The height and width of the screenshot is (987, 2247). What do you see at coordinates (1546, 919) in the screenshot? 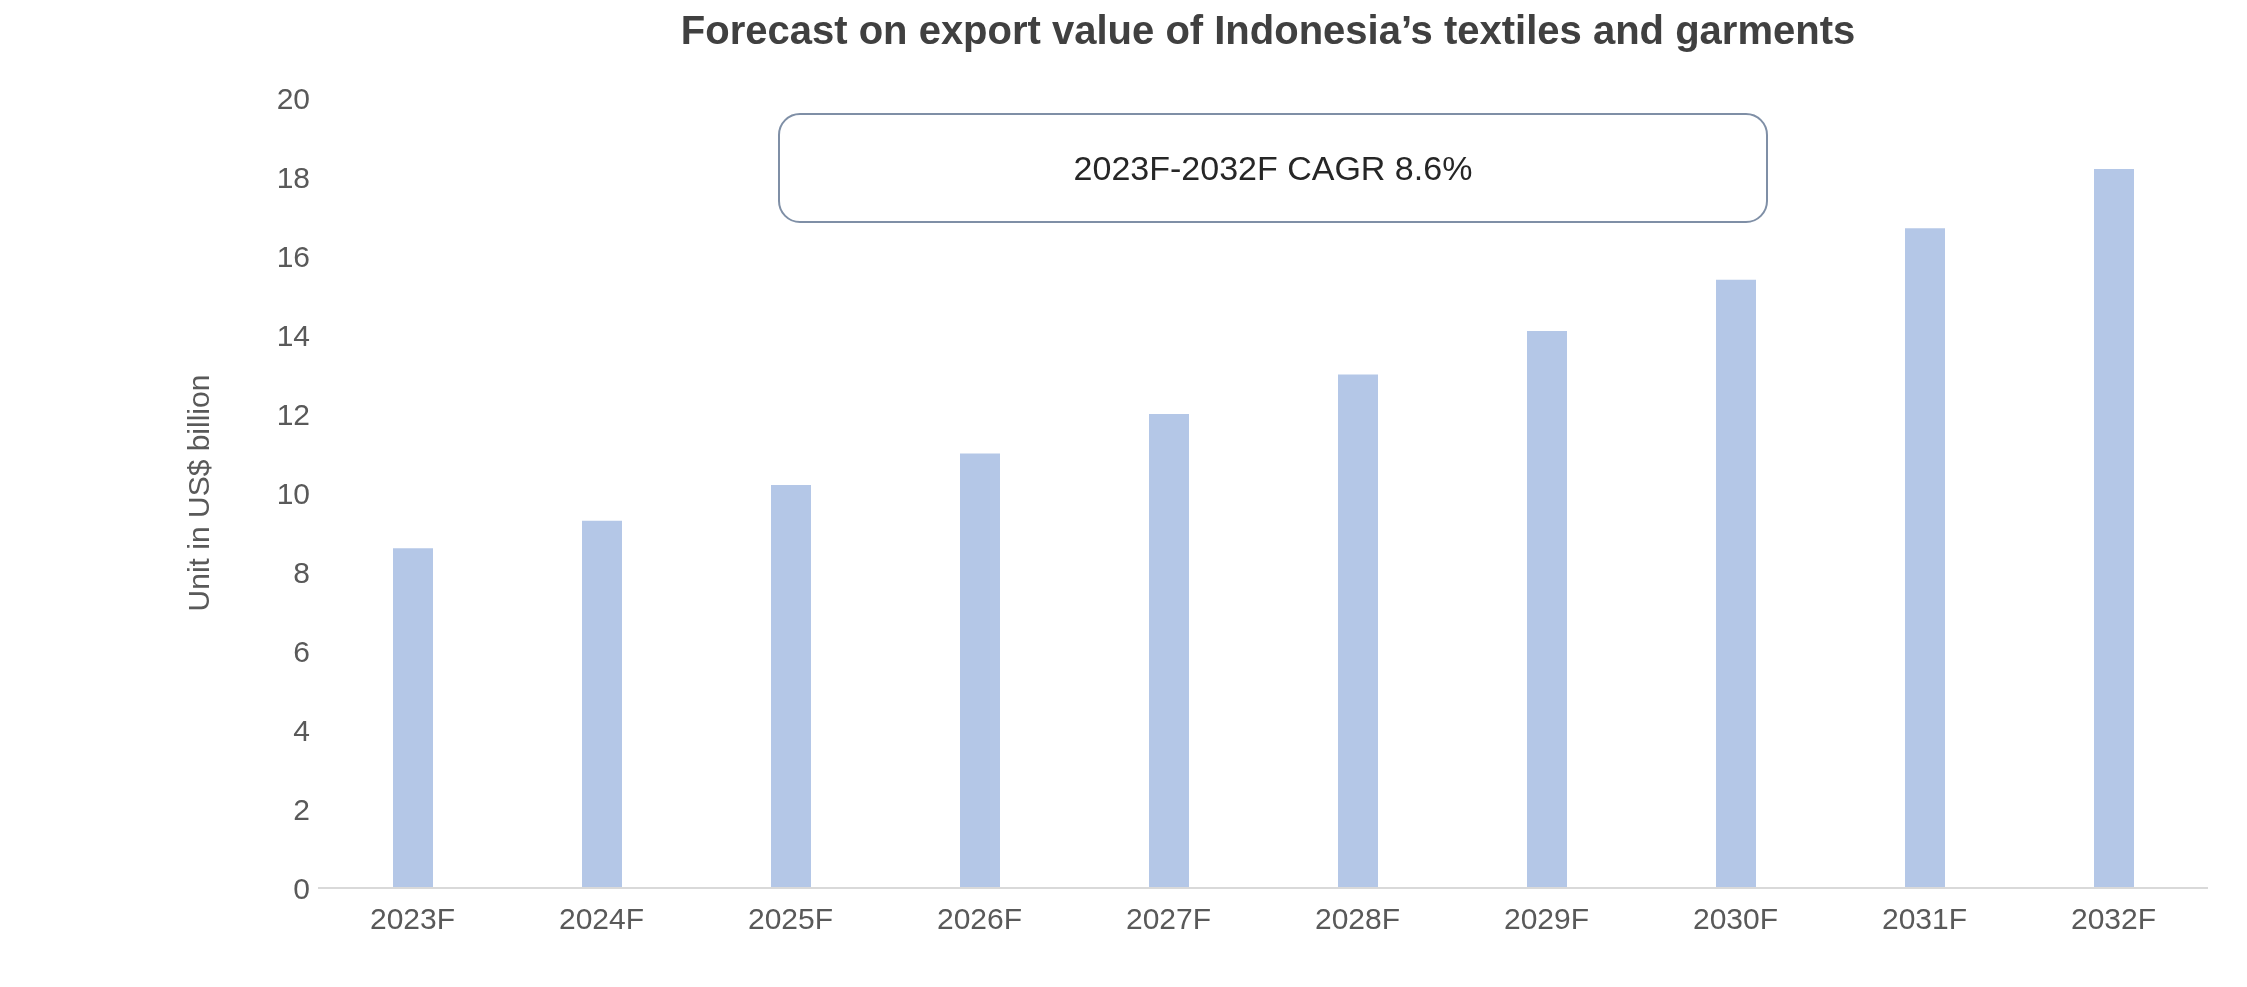
I see `x-tick-label: 2029F` at bounding box center [1546, 919].